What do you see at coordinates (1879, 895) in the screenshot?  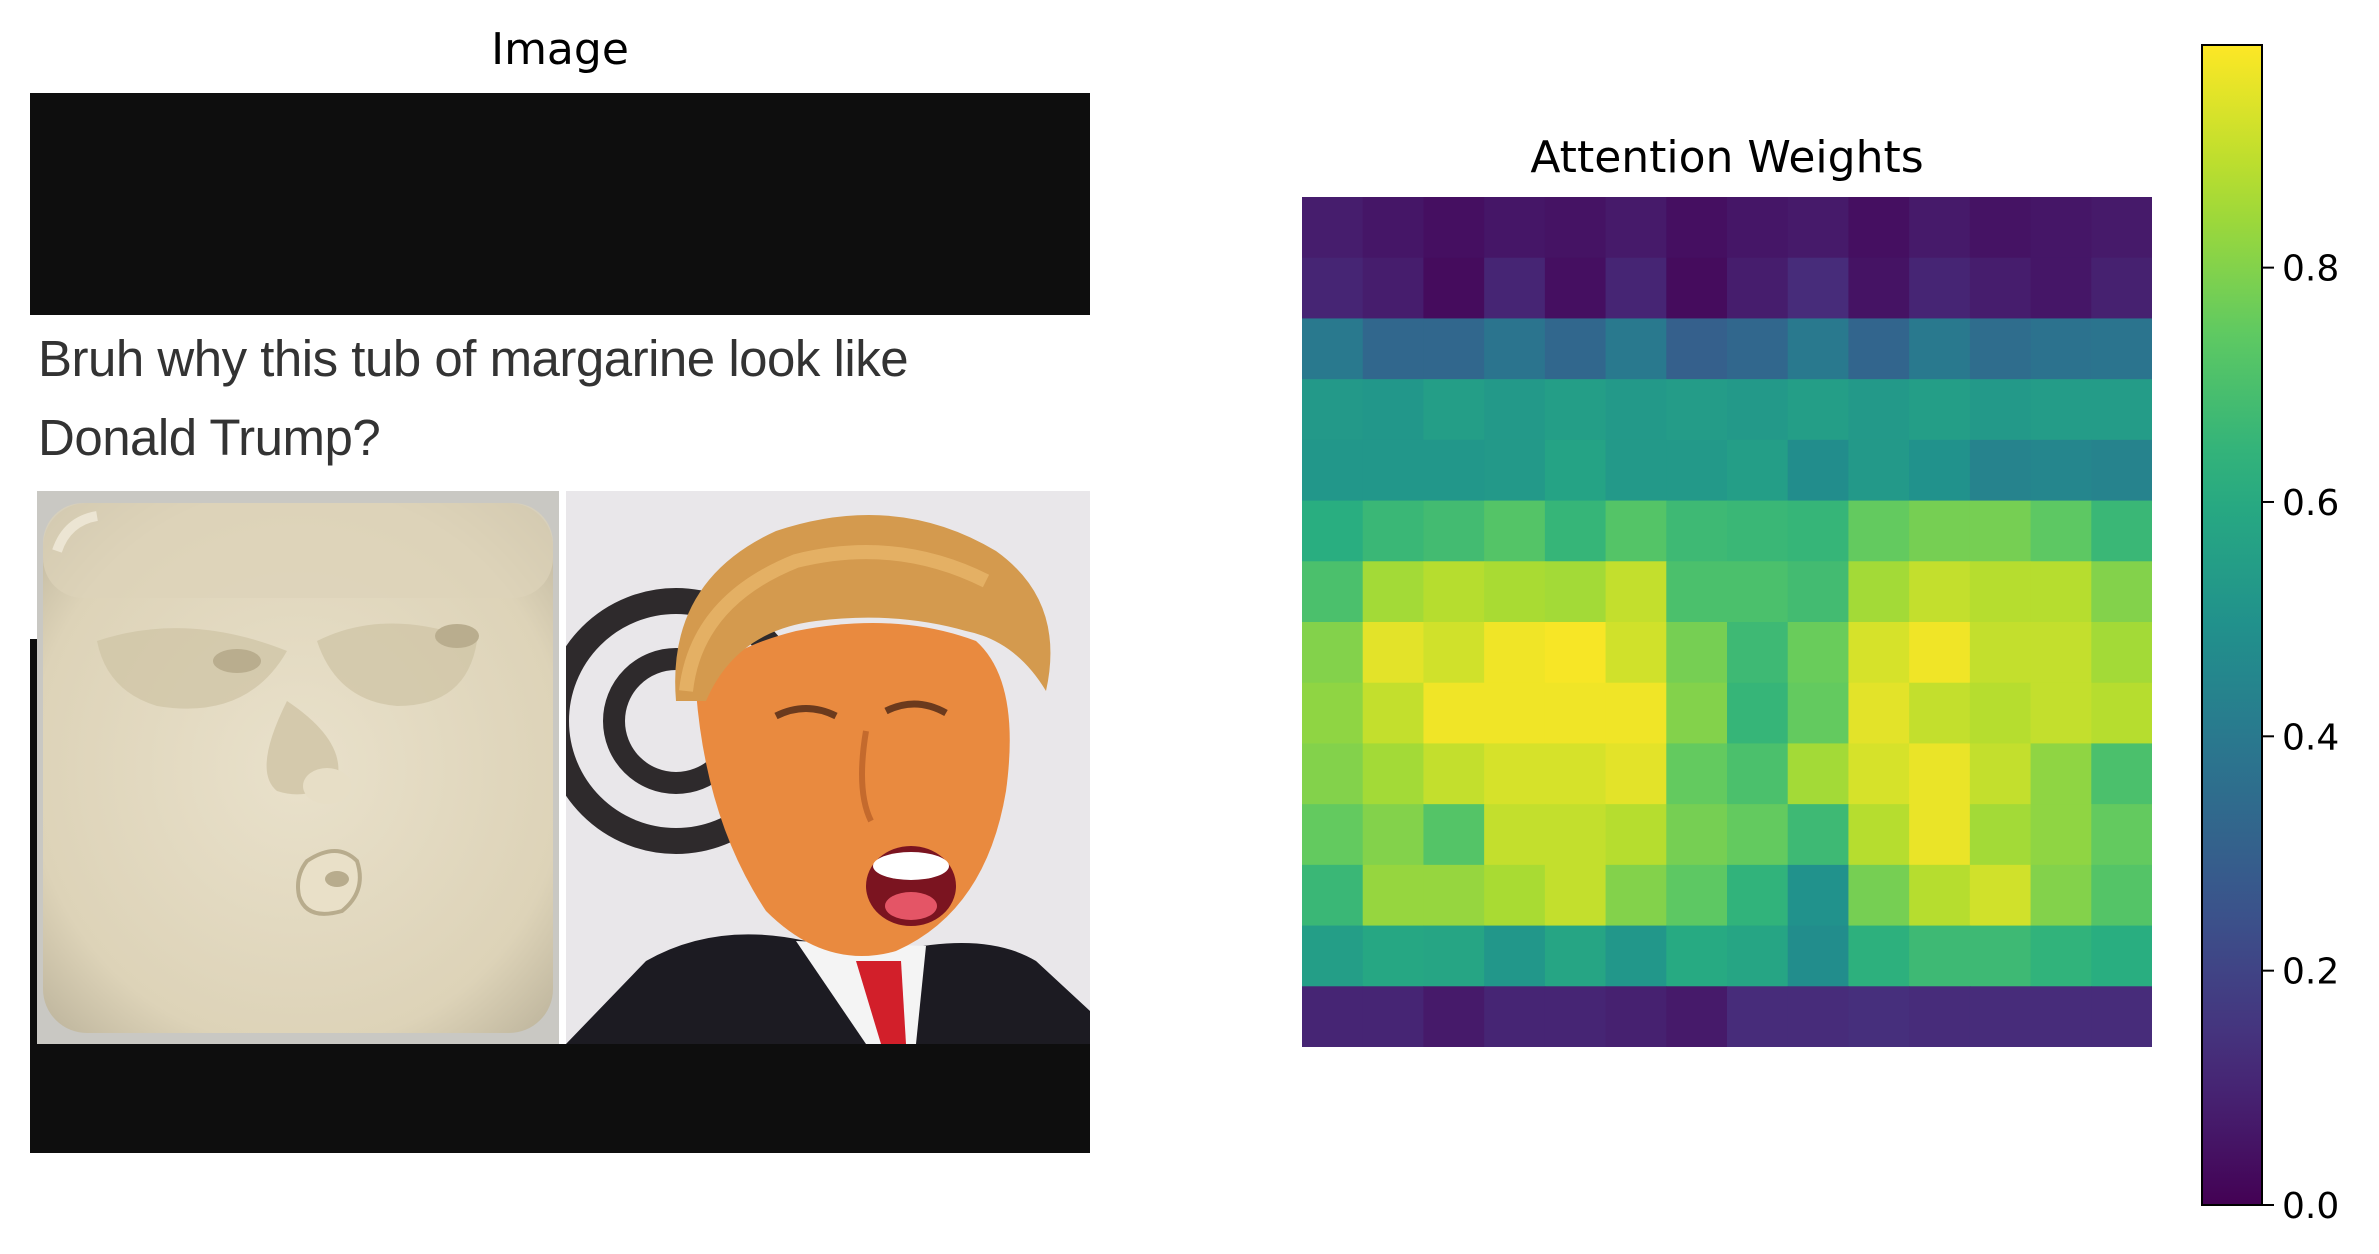 I see `heatmap-cell-r11-c9` at bounding box center [1879, 895].